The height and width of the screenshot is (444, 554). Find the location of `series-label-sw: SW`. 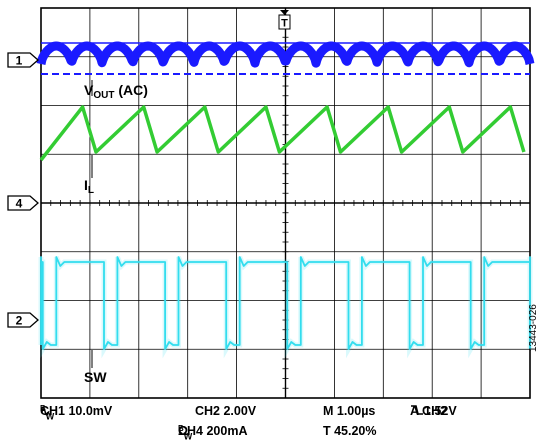

series-label-sw: SW is located at coordinates (95, 377).